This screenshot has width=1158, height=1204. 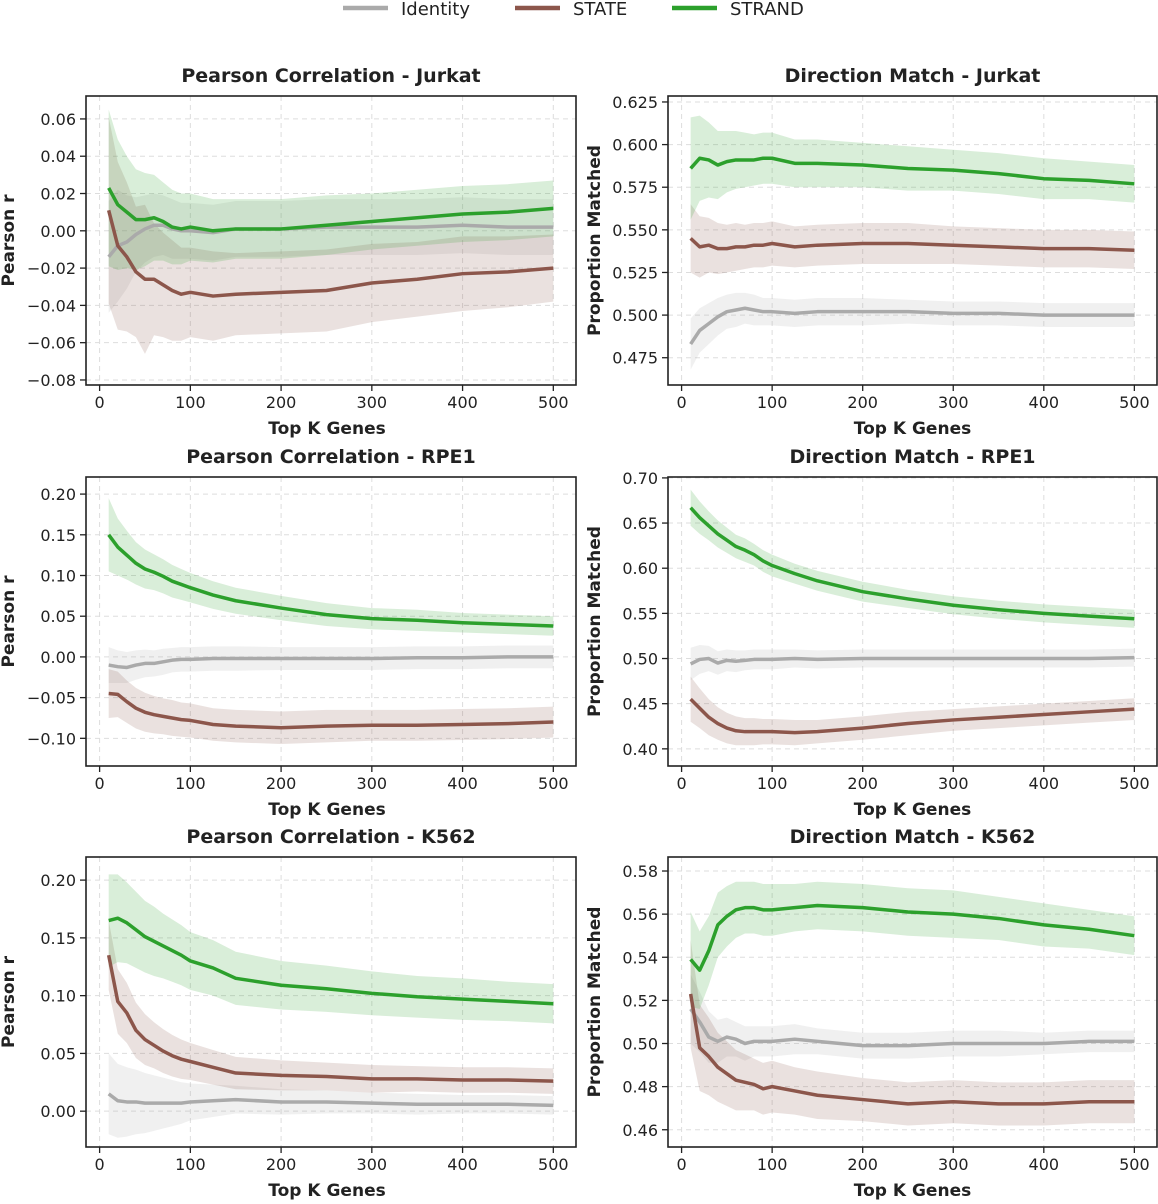 I want to click on y-tick-label: 0.575, so click(x=635, y=187).